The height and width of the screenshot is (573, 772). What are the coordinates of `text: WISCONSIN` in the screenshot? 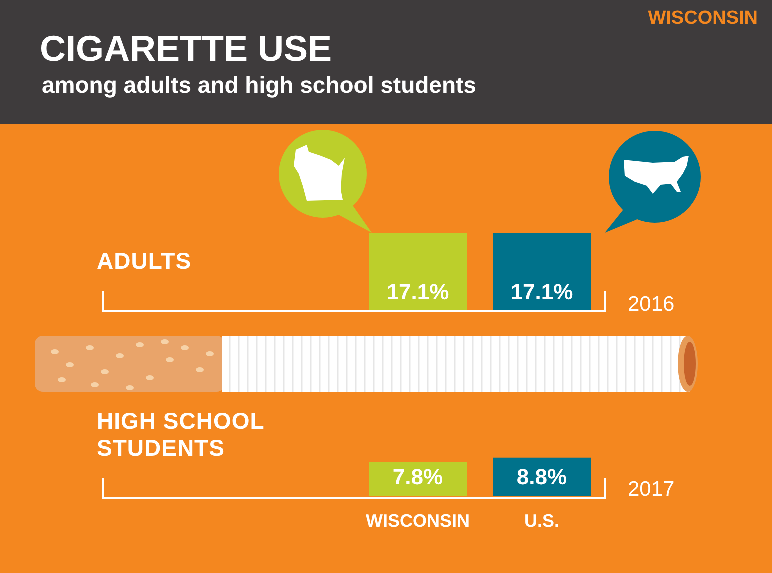 It's located at (703, 19).